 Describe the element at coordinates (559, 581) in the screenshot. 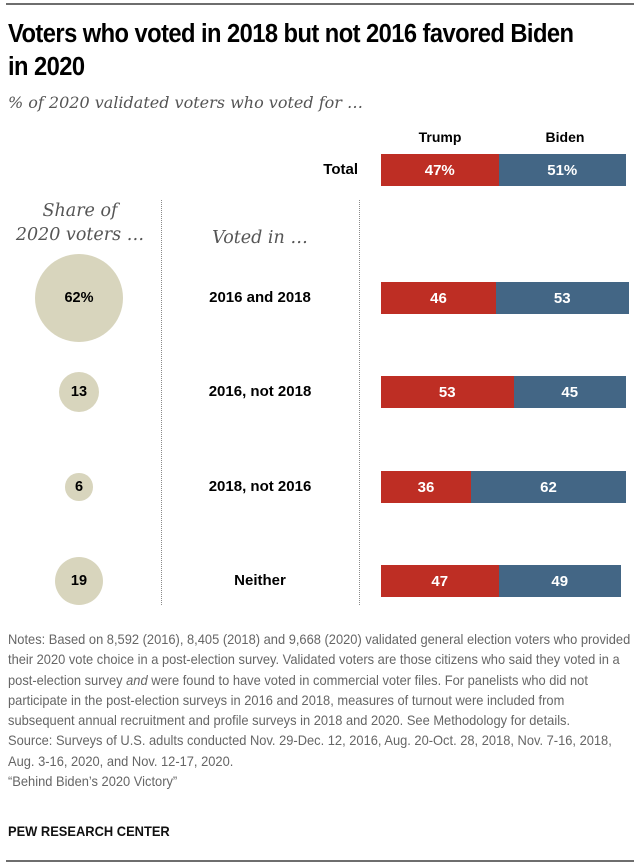

I see `bar-biden: 49` at that location.